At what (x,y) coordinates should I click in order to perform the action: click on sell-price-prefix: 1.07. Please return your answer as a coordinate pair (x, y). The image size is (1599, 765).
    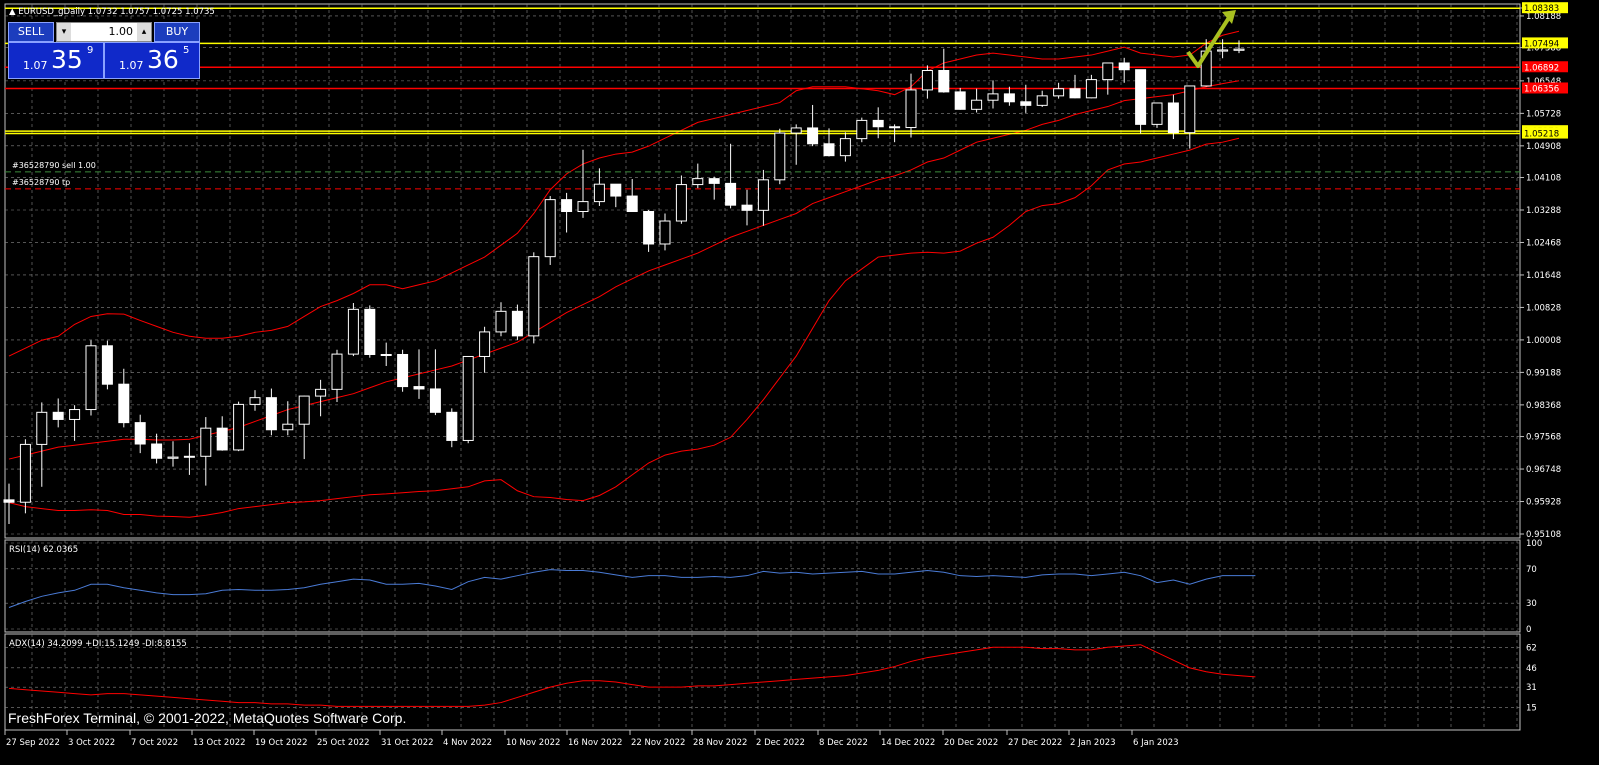
    Looking at the image, I should click on (35, 65).